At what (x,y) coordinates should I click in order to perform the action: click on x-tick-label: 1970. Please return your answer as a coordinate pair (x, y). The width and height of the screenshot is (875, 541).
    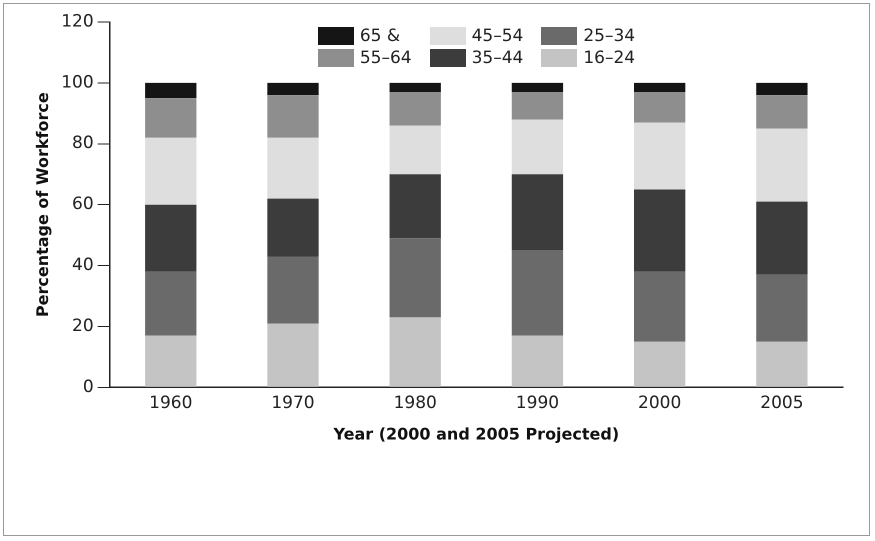
    Looking at the image, I should click on (293, 403).